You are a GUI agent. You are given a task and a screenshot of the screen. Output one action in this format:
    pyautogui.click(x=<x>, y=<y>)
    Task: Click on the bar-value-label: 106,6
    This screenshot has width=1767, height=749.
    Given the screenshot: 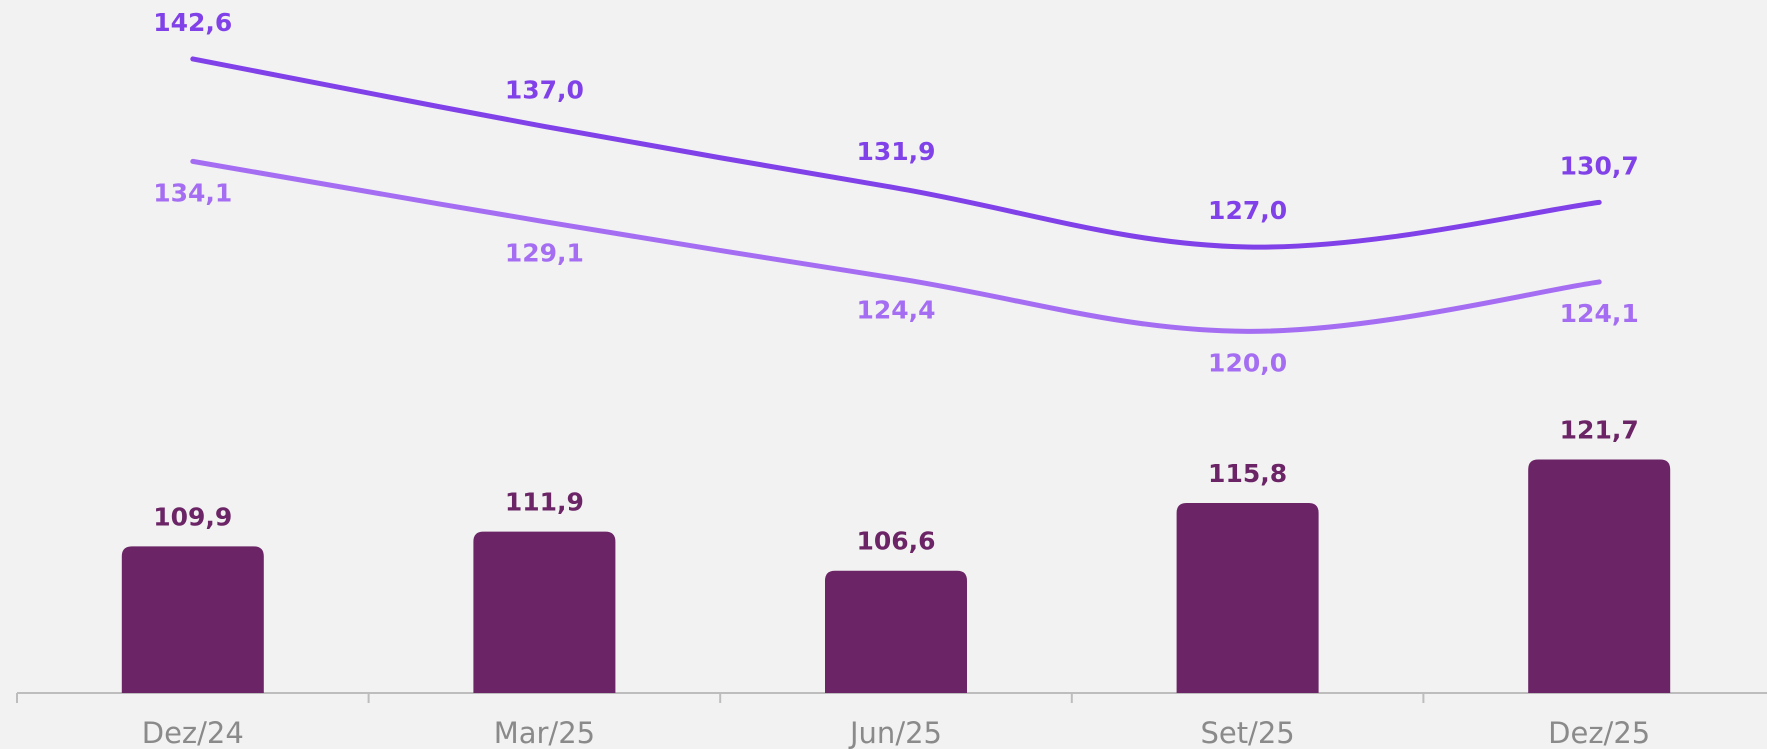 What is the action you would take?
    pyautogui.click(x=895, y=541)
    